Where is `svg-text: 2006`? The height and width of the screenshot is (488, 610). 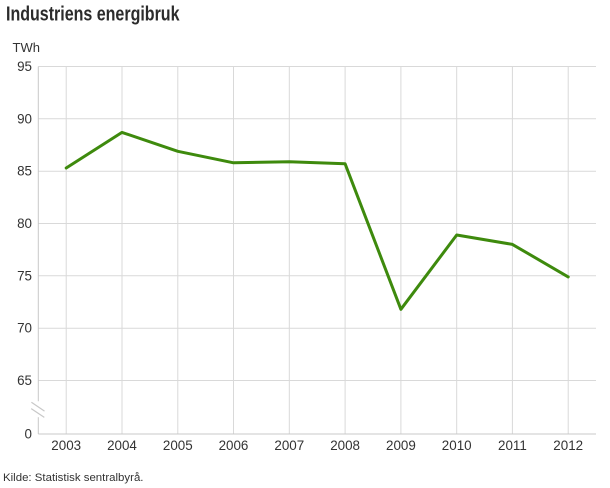 svg-text: 2006 is located at coordinates (234, 445).